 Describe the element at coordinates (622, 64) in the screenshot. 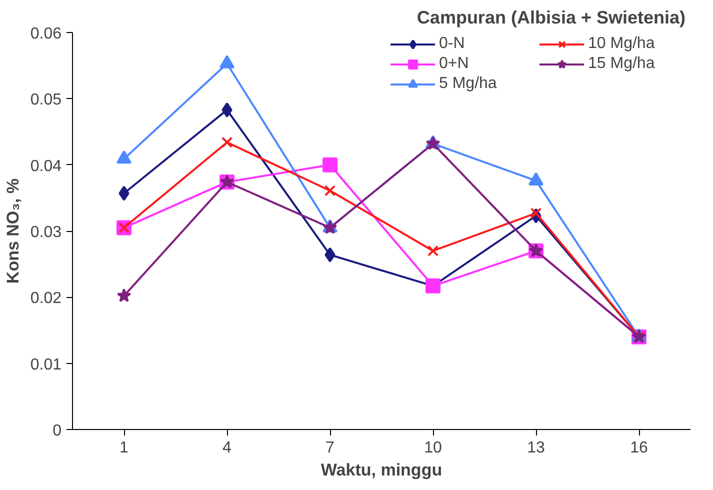

I see `legend-label: 15 Mg/ha` at that location.